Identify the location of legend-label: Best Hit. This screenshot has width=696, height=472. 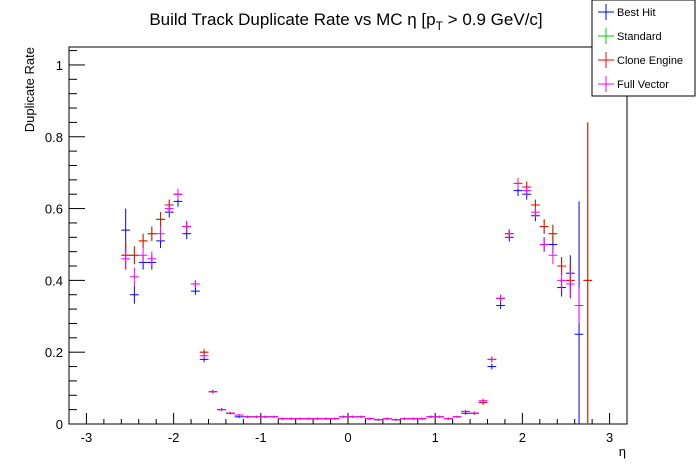
(636, 13).